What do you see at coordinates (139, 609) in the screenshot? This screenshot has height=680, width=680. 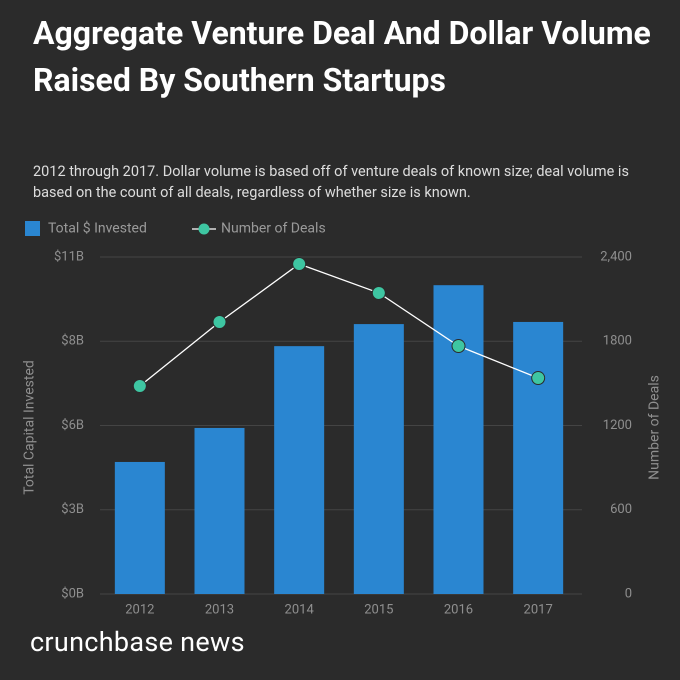 I see `x-tick-label: 2012` at bounding box center [139, 609].